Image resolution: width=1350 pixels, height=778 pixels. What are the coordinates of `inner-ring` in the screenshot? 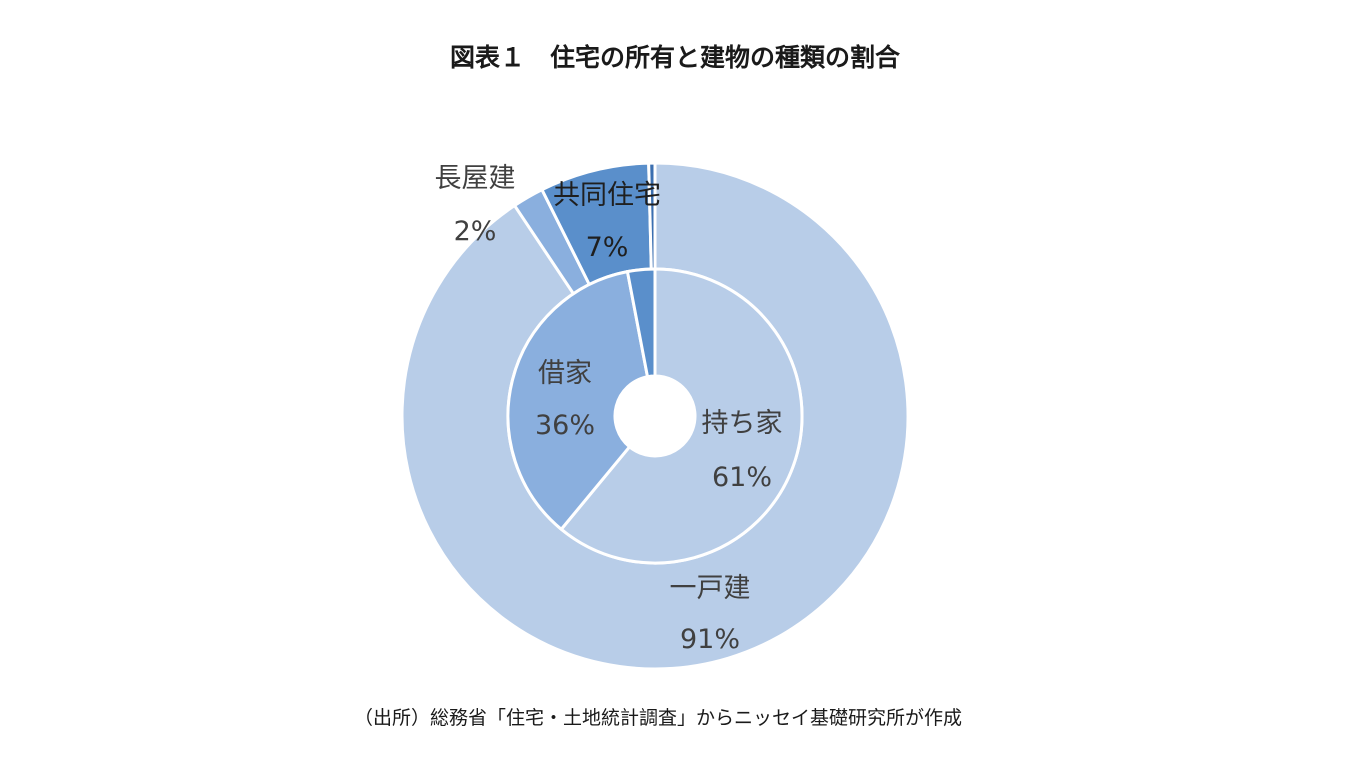 It's located at (655, 416).